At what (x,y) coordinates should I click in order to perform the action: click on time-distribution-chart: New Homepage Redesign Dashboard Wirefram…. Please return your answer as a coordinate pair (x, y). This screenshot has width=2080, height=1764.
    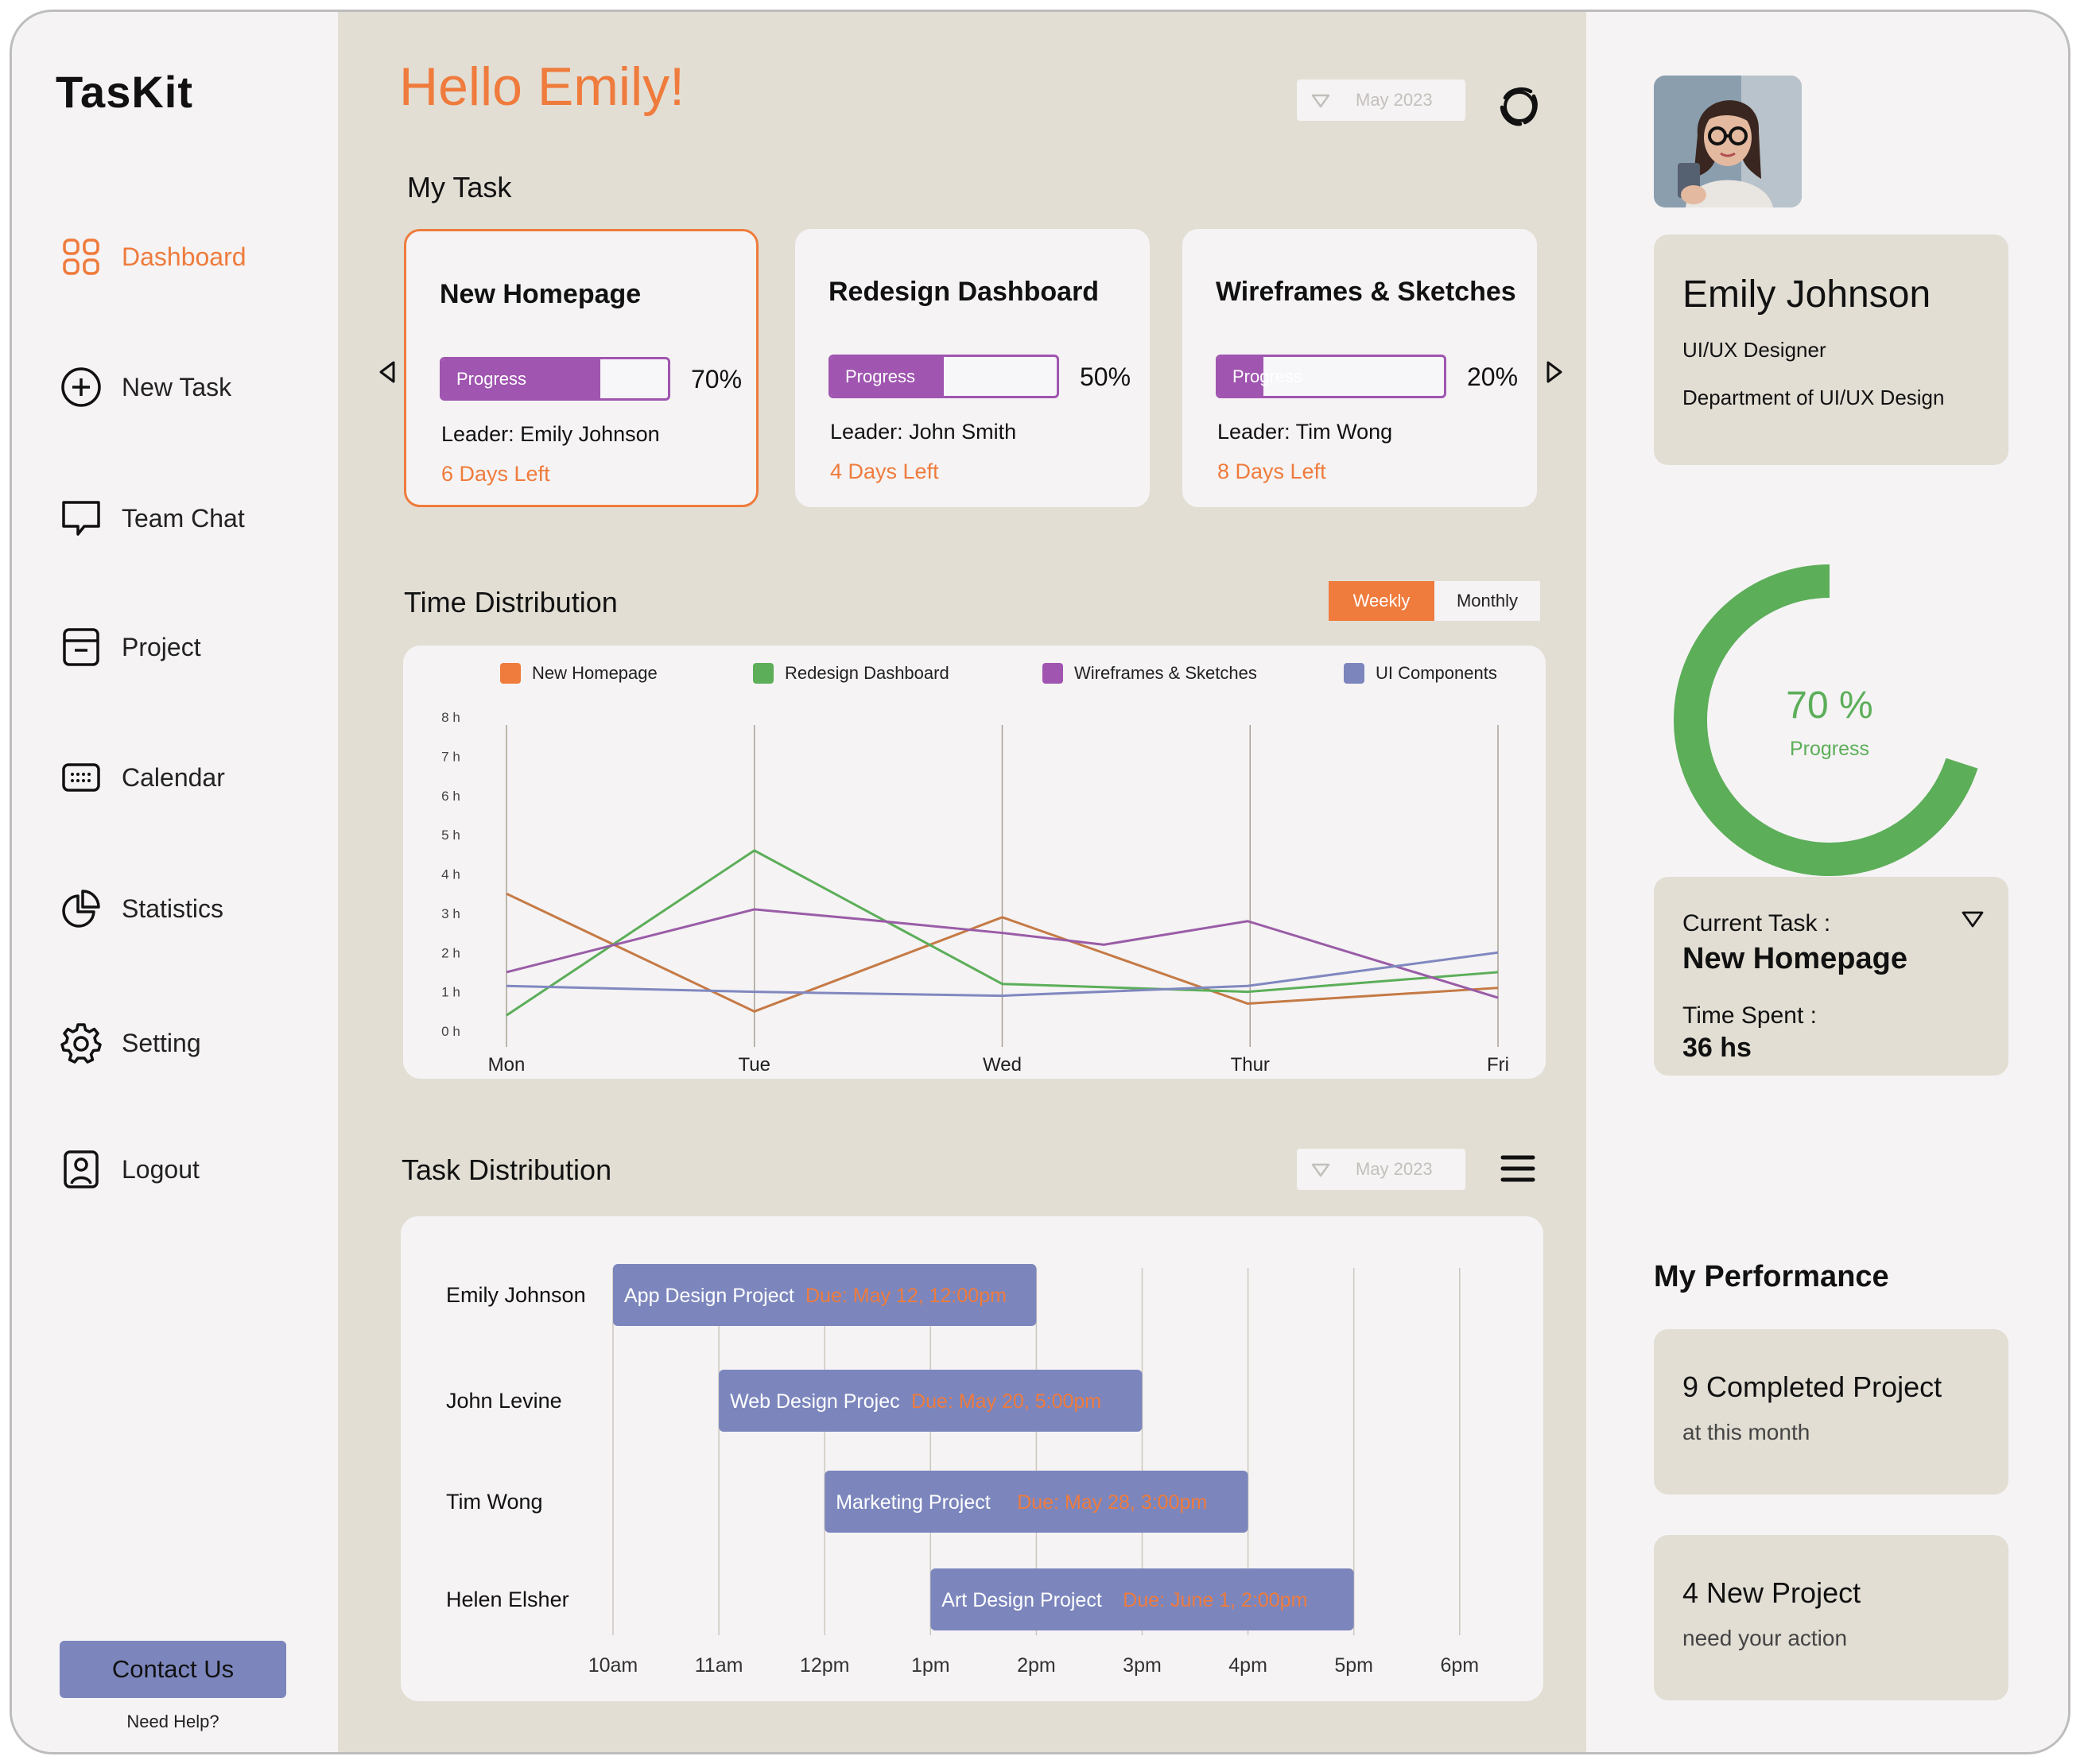
    Looking at the image, I should click on (974, 862).